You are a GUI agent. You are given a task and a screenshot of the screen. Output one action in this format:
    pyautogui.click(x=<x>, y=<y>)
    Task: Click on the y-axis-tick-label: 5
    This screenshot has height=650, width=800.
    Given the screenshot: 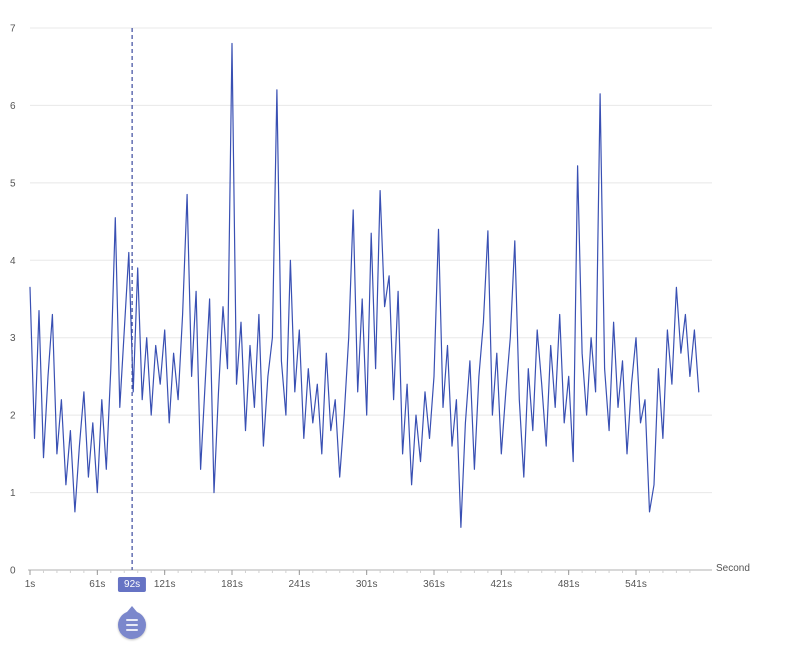 What is the action you would take?
    pyautogui.click(x=13, y=183)
    